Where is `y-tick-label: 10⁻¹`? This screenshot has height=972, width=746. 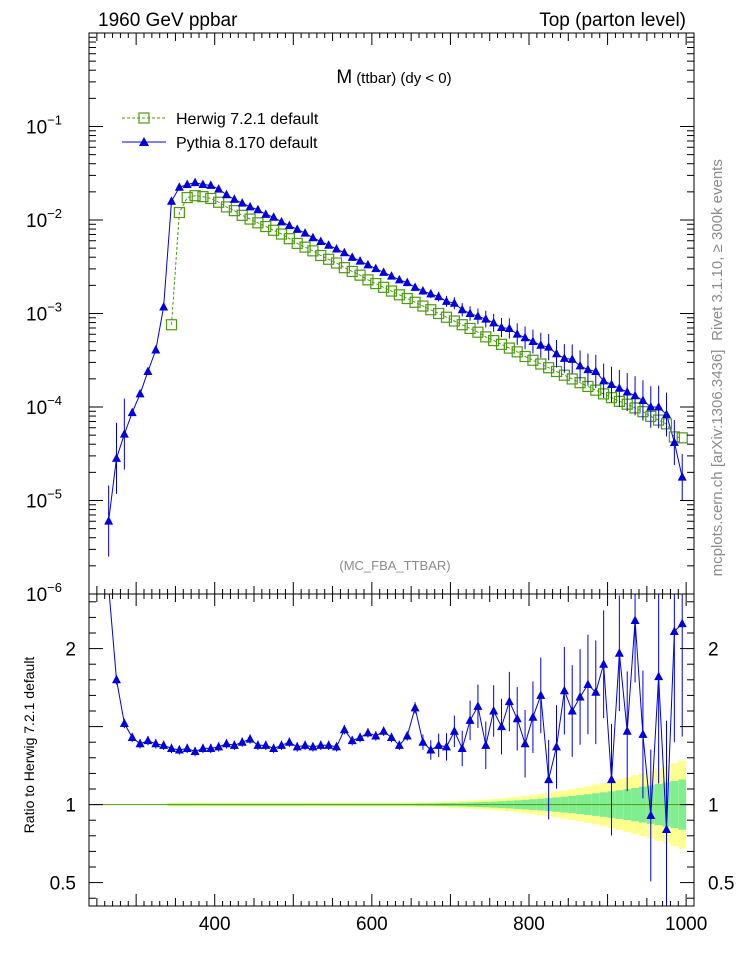
y-tick-label: 10⁻¹ is located at coordinates (44, 126).